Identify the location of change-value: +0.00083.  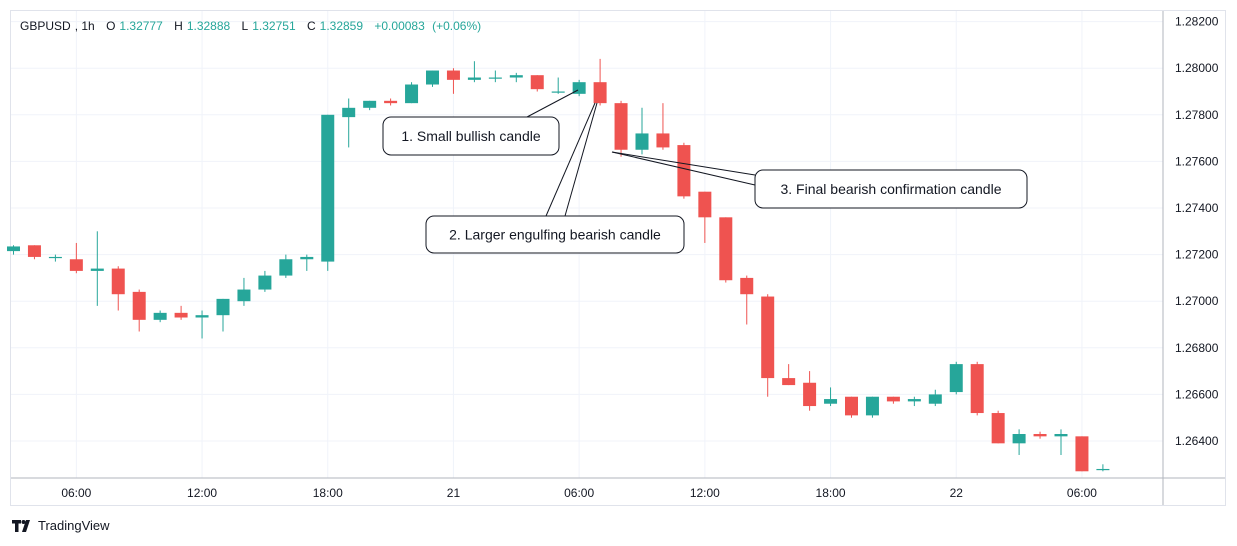
(399, 26).